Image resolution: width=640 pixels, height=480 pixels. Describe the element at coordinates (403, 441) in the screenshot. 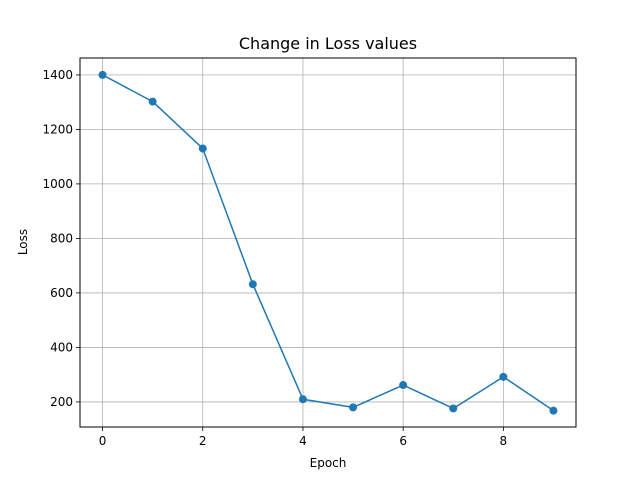

I see `x-tick-label: 6` at that location.